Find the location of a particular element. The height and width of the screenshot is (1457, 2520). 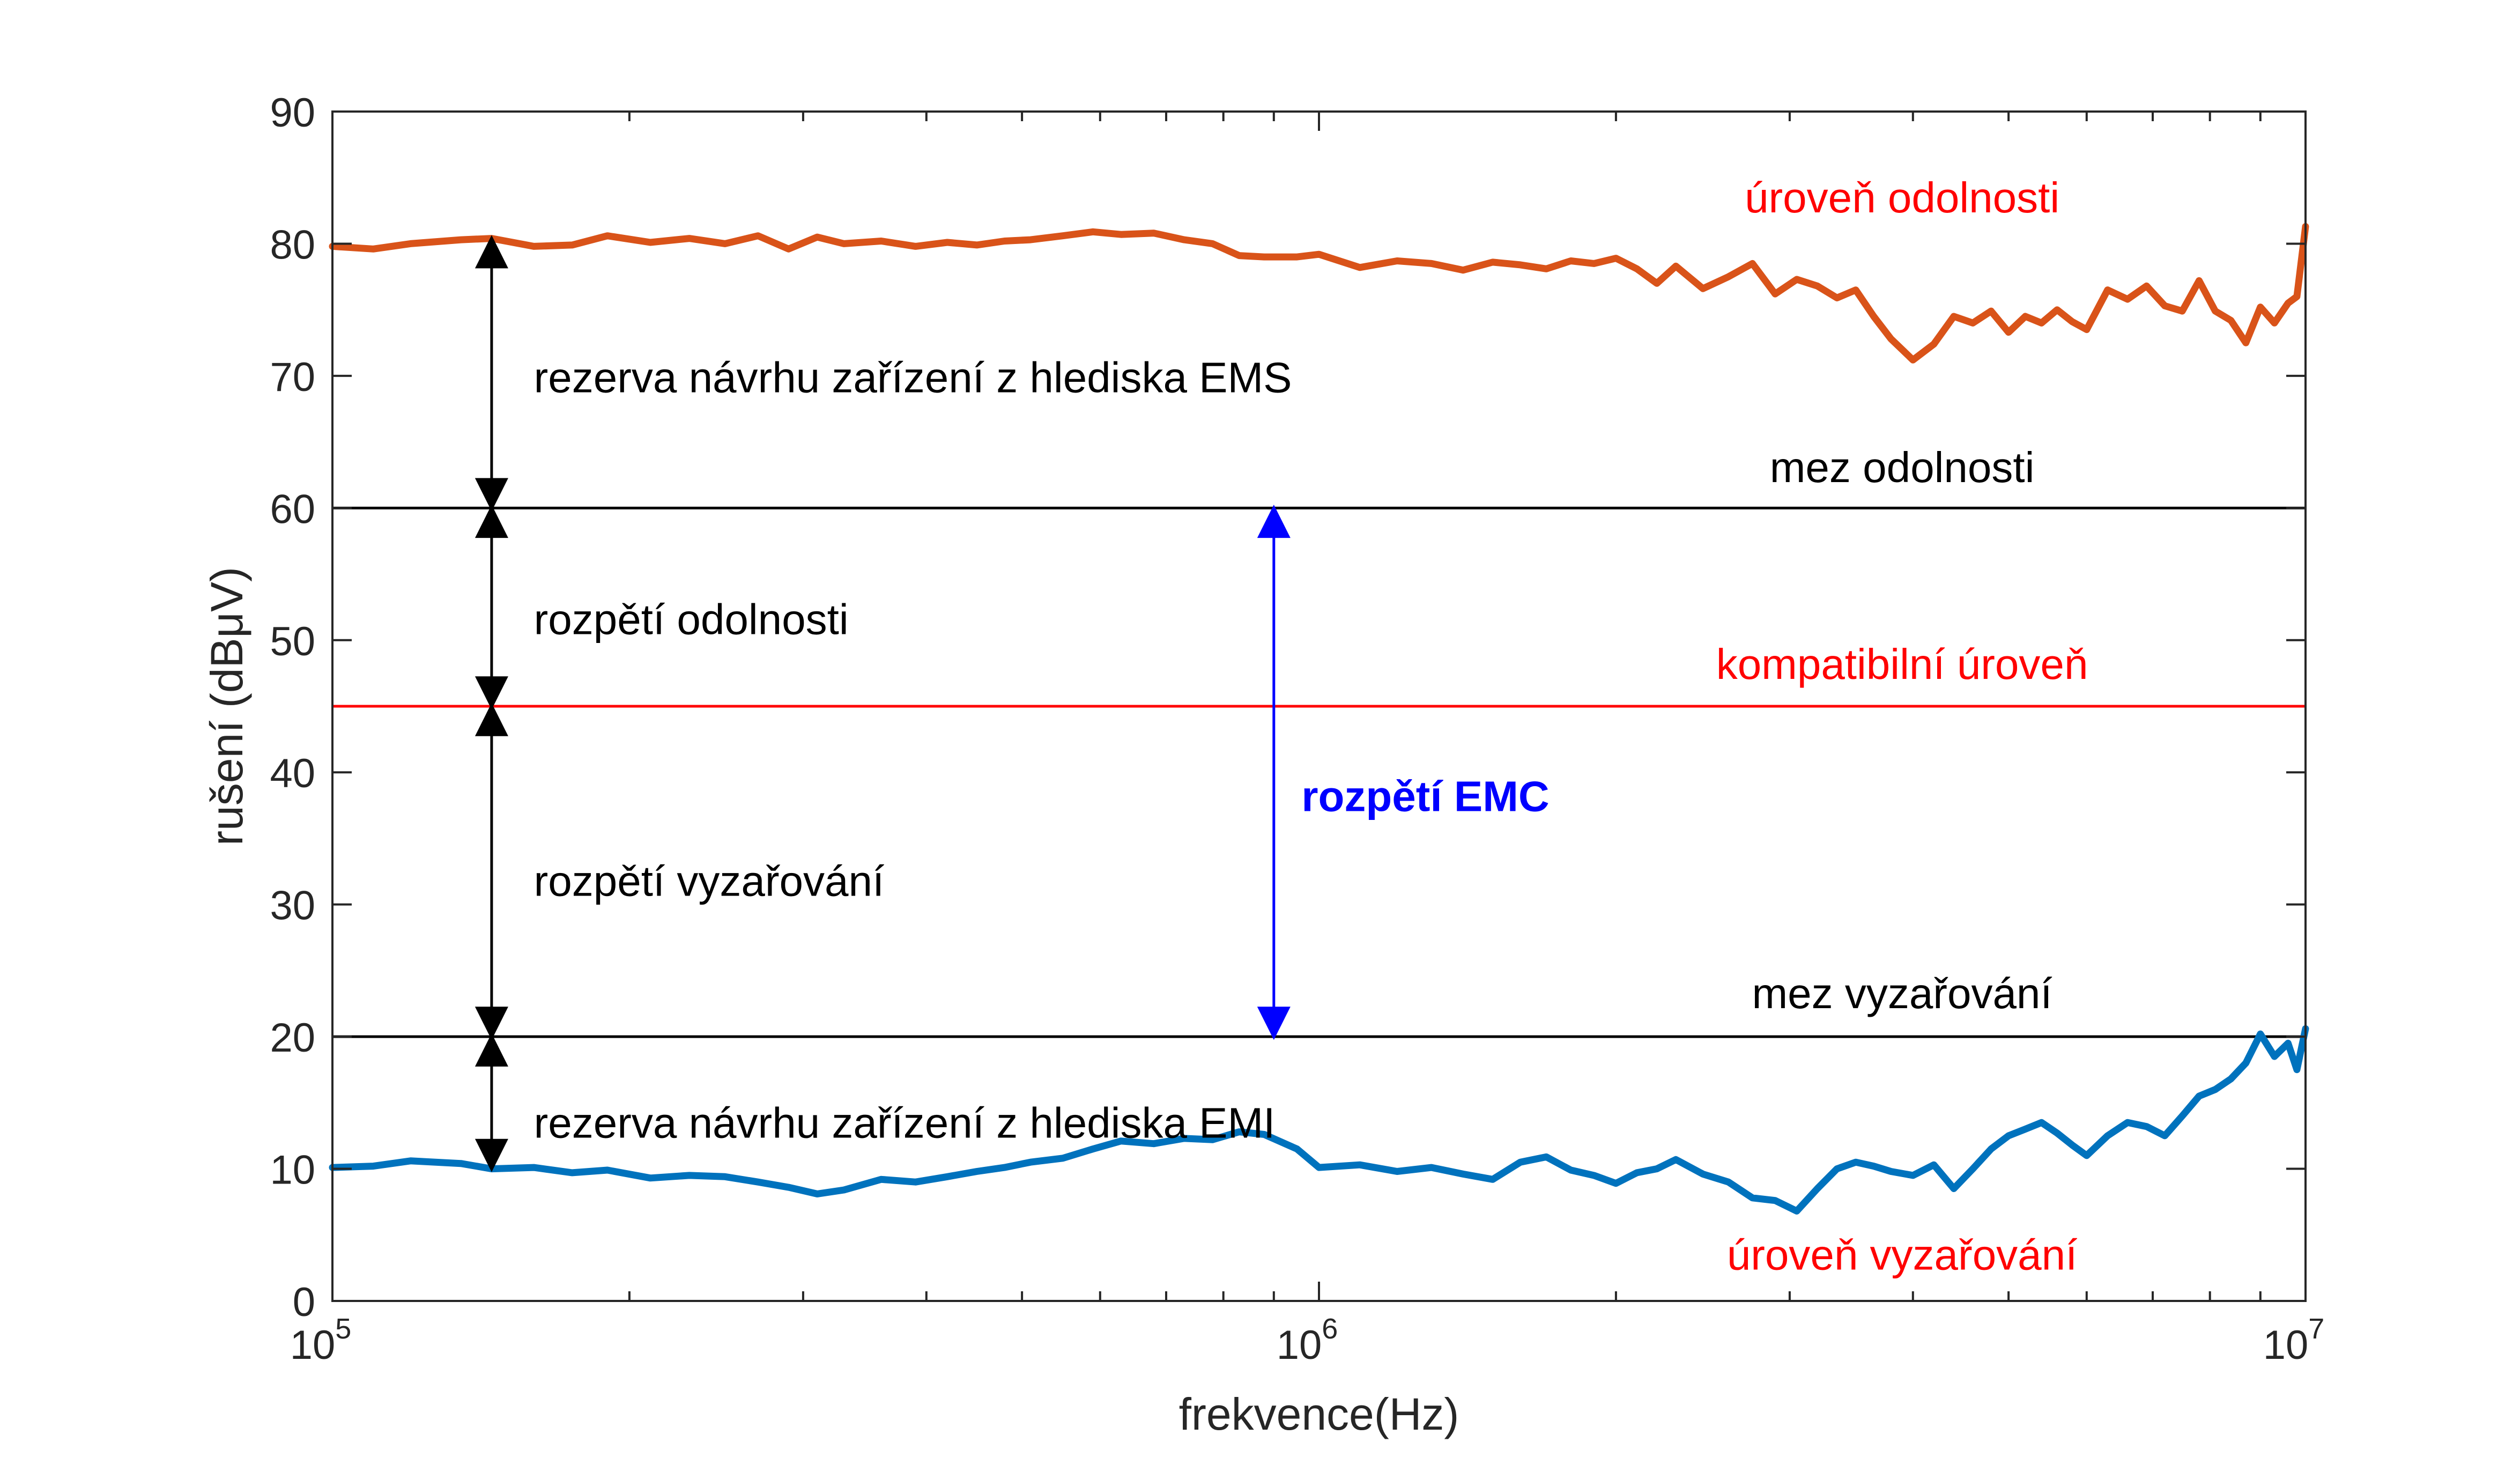

y-tick-label: 40 is located at coordinates (292, 773).